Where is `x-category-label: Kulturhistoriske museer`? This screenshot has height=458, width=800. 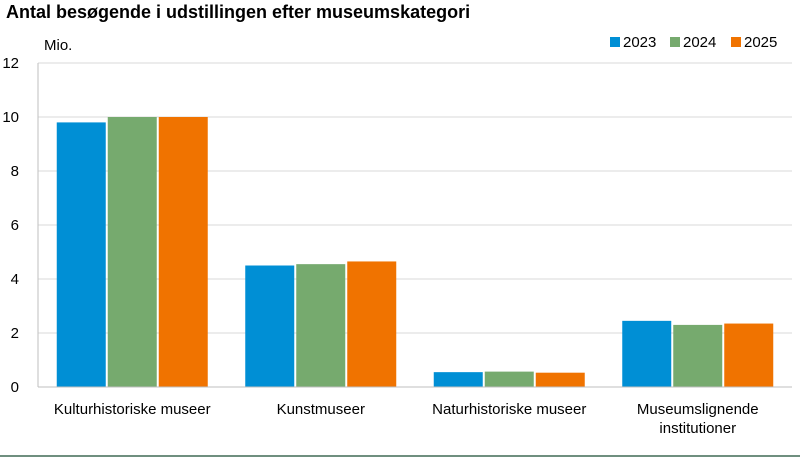 x-category-label: Kulturhistoriske museer is located at coordinates (132, 409).